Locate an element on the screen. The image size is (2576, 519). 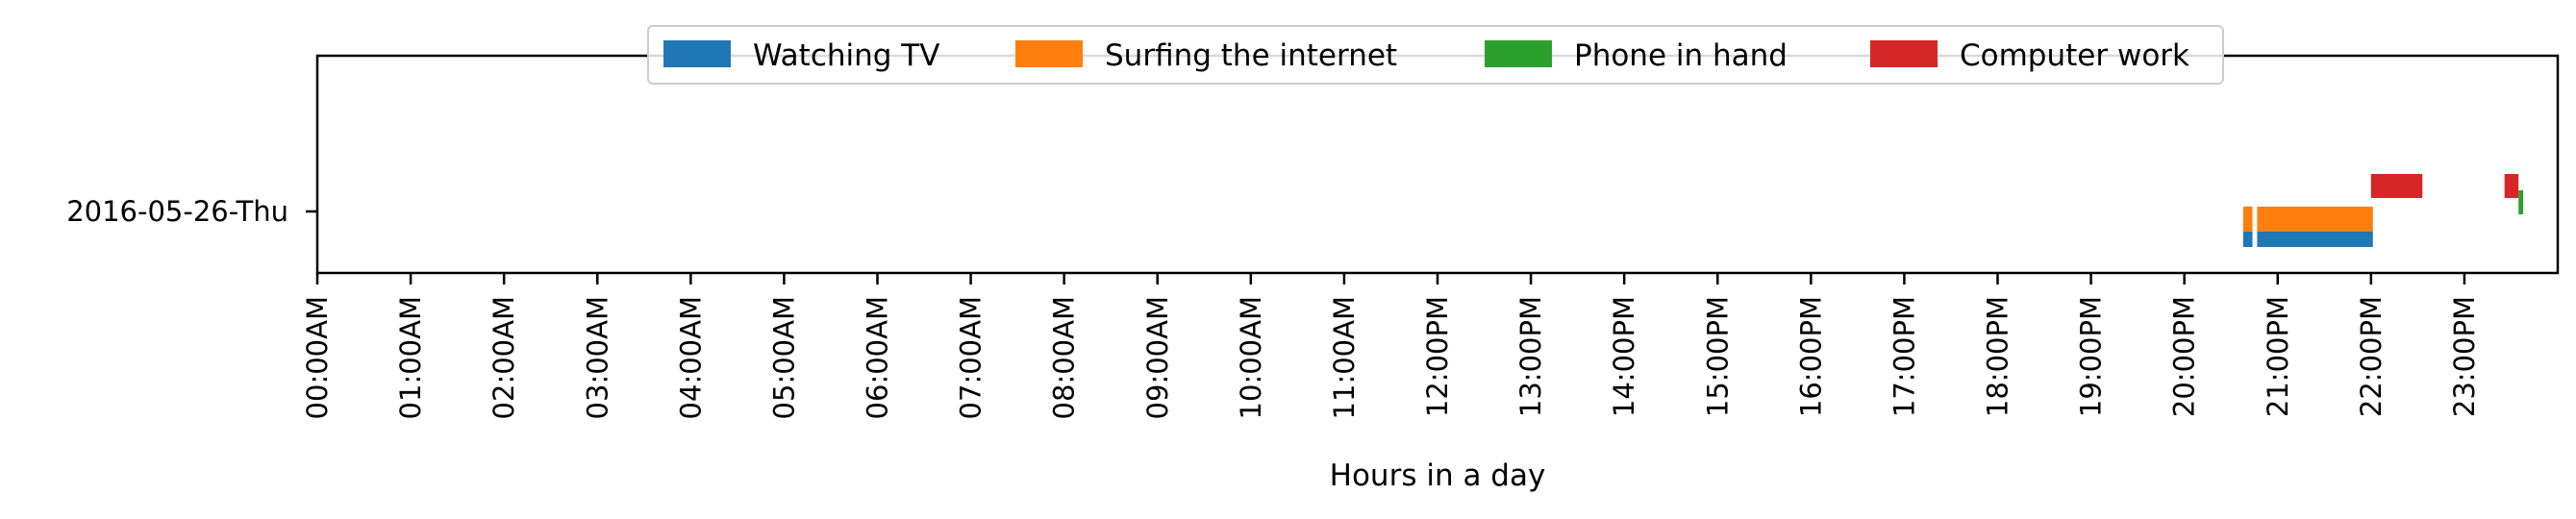
x-tick-label: 08:00AM is located at coordinates (1064, 357).